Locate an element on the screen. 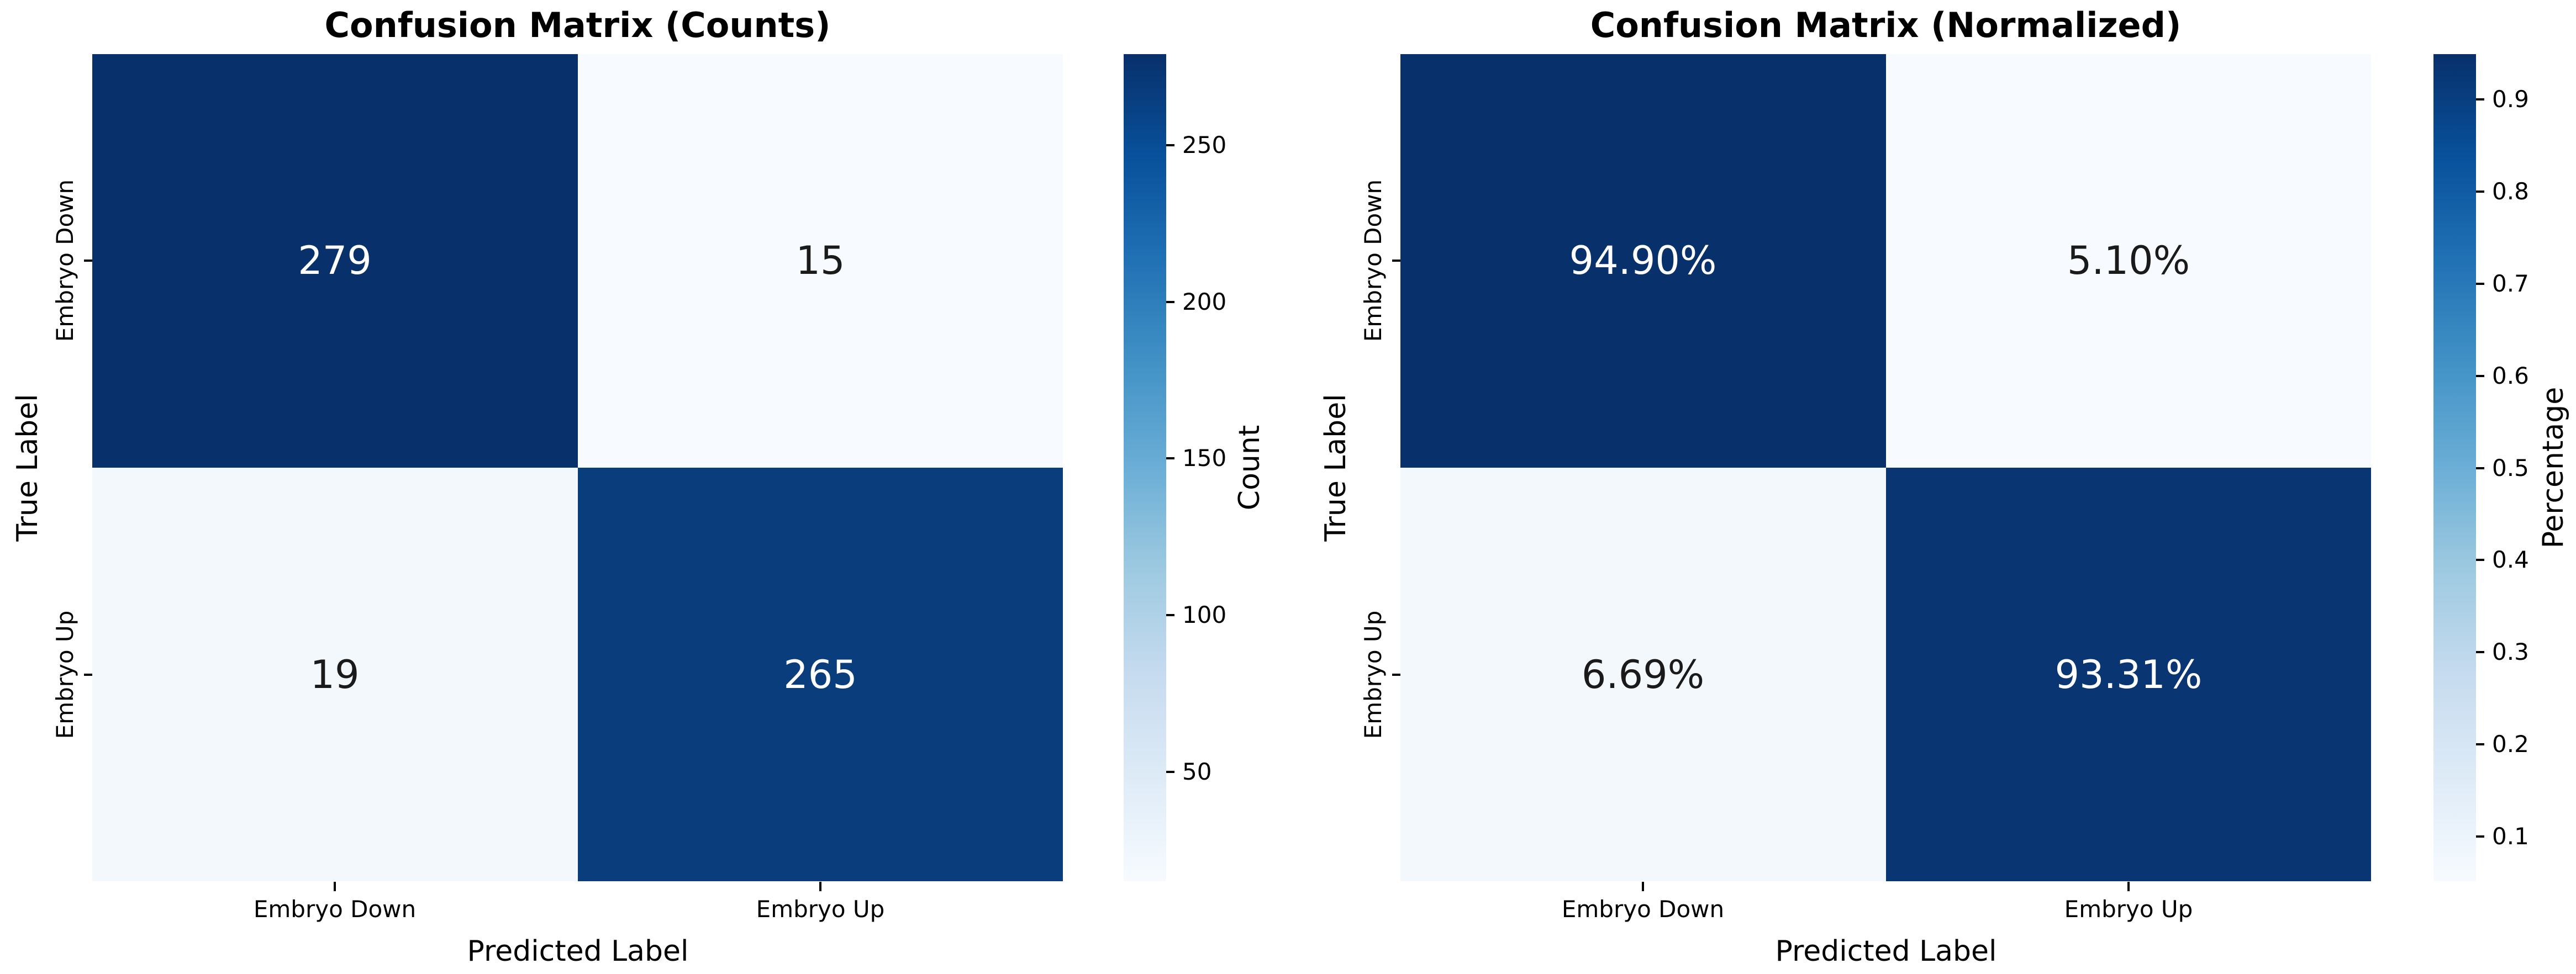 This screenshot has width=2576, height=974. count-colorbar is located at coordinates (1145, 468).